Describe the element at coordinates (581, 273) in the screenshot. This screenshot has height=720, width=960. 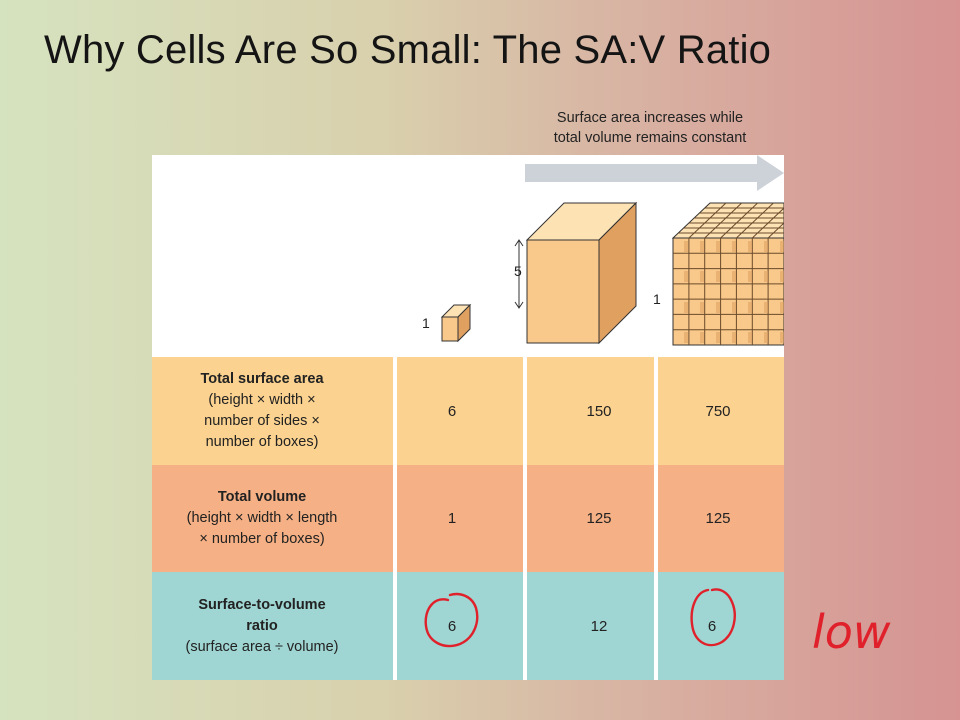
I see `large-cube-icon` at that location.